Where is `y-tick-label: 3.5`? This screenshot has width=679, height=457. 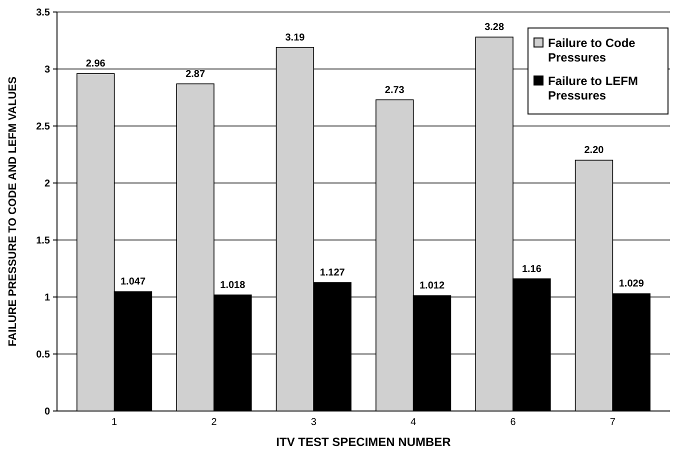 y-tick-label: 3.5 is located at coordinates (43, 13).